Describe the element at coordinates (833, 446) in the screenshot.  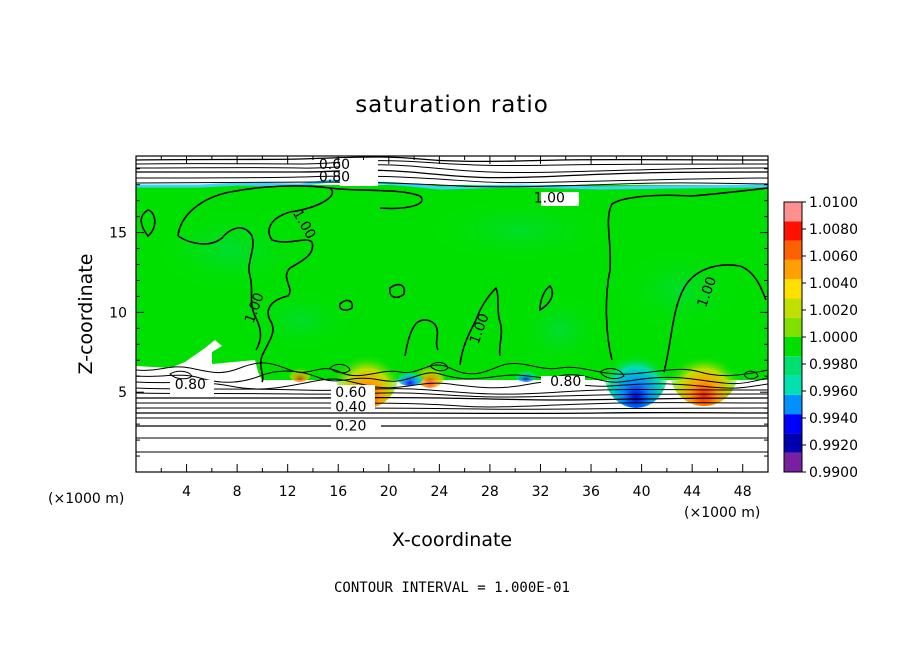
I see `colorbar-label: 0.9920` at that location.